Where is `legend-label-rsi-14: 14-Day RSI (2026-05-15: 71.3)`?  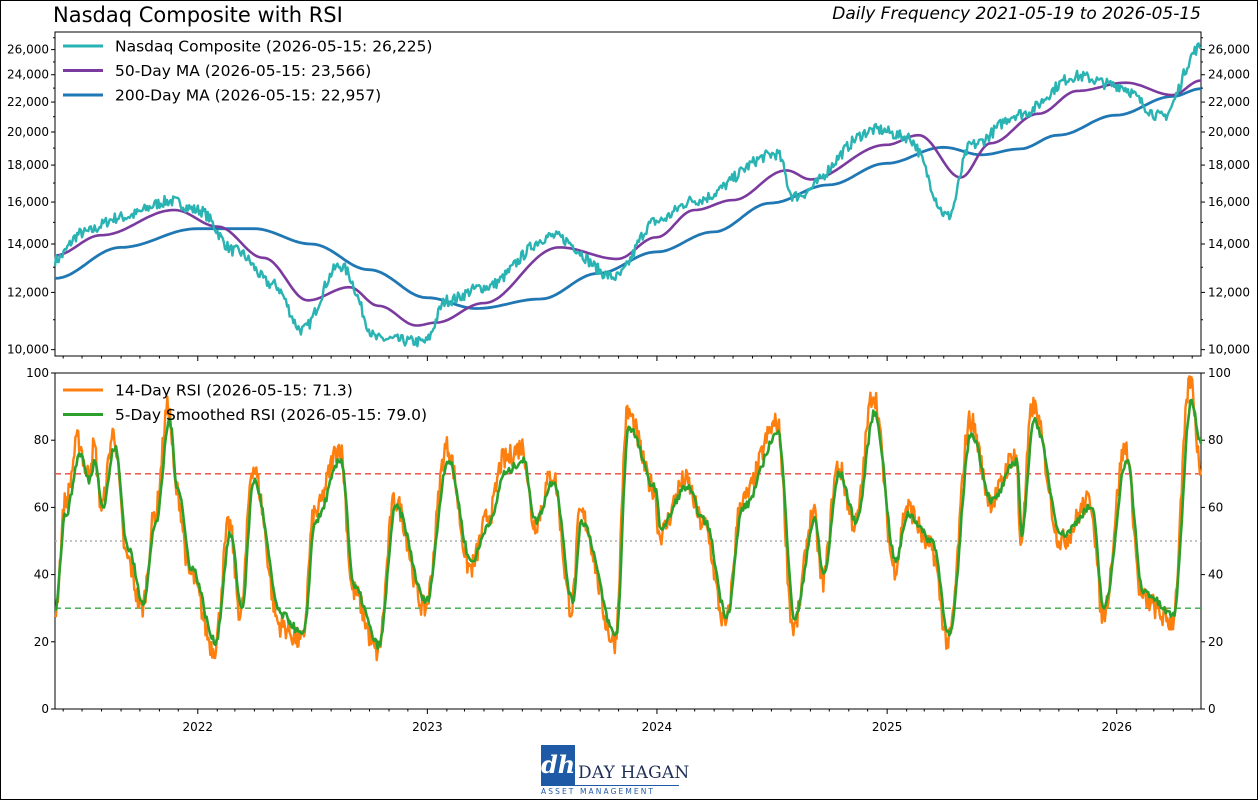 legend-label-rsi-14: 14-Day RSI (2026-05-15: 71.3) is located at coordinates (234, 391).